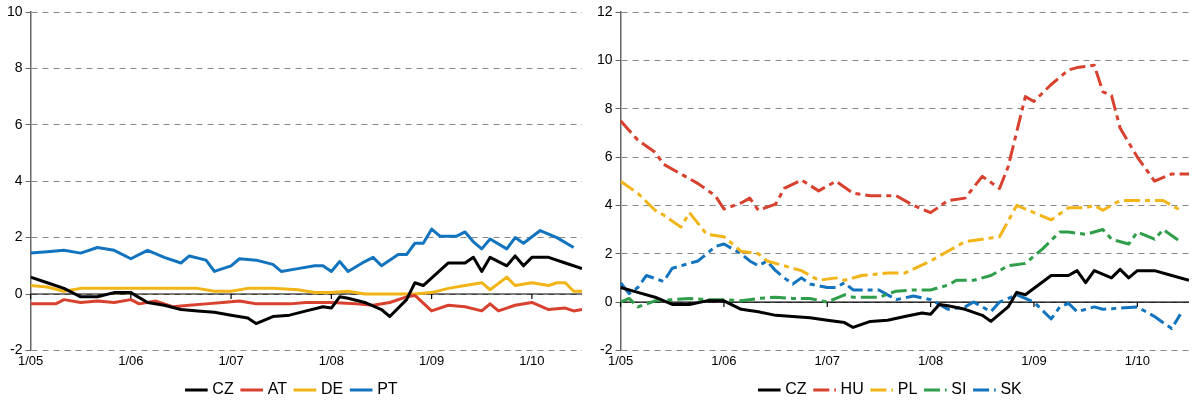  What do you see at coordinates (907, 389) in the screenshot?
I see `legend-label: PL` at bounding box center [907, 389].